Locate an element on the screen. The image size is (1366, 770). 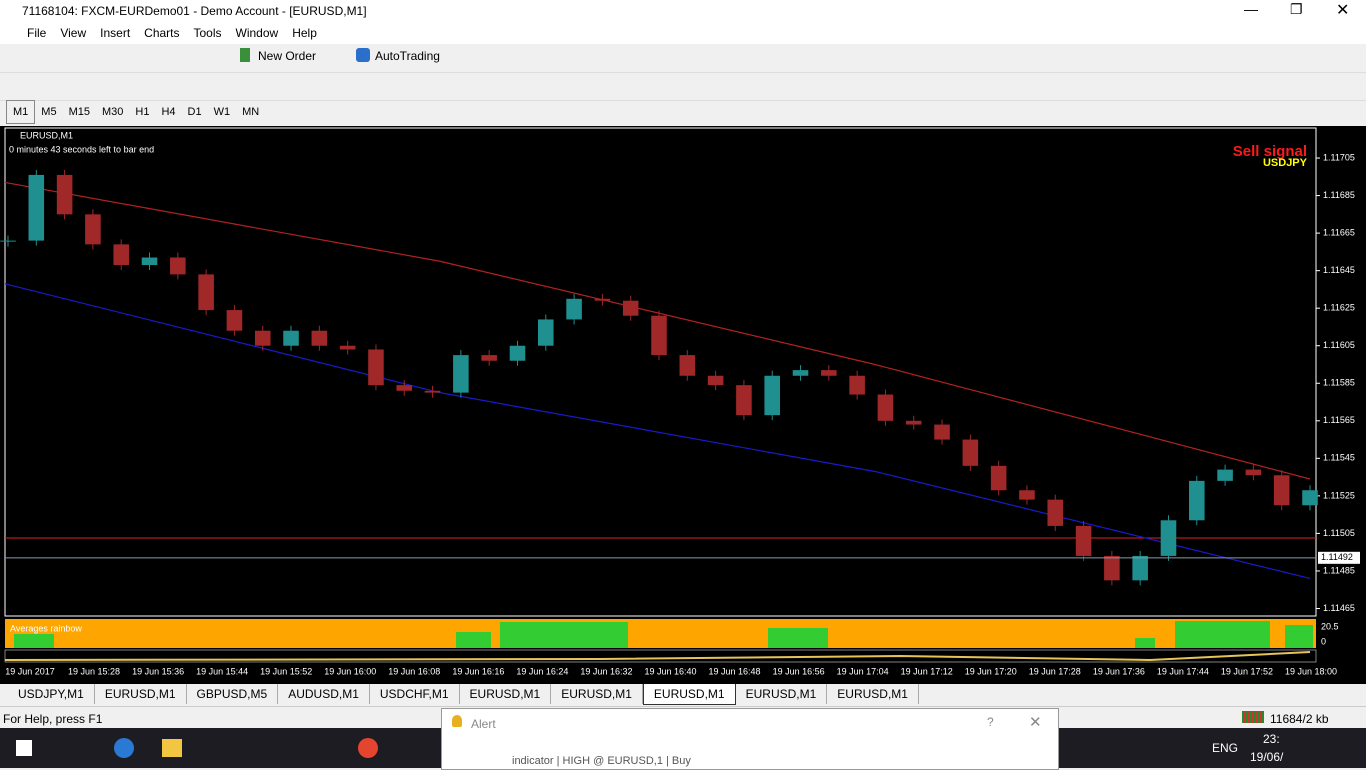
help-text: For Help, press F1 is located at coordinates (53, 719).